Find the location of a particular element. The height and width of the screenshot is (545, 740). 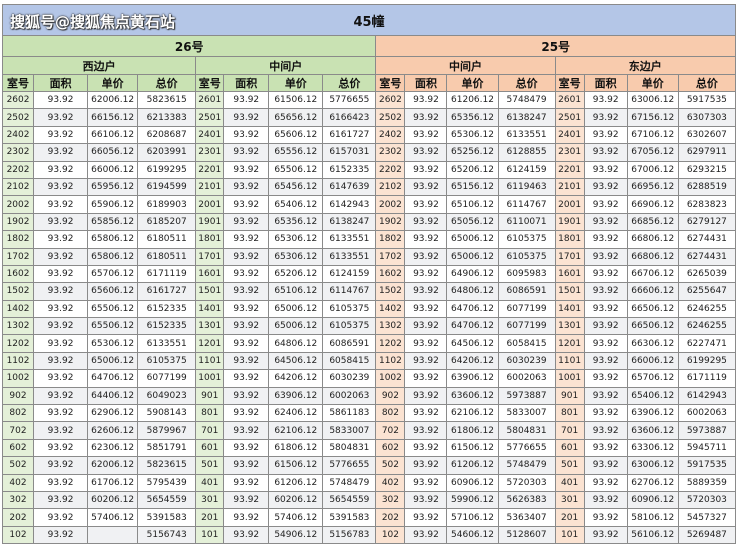

room-number-cell: 602 is located at coordinates (390, 448).